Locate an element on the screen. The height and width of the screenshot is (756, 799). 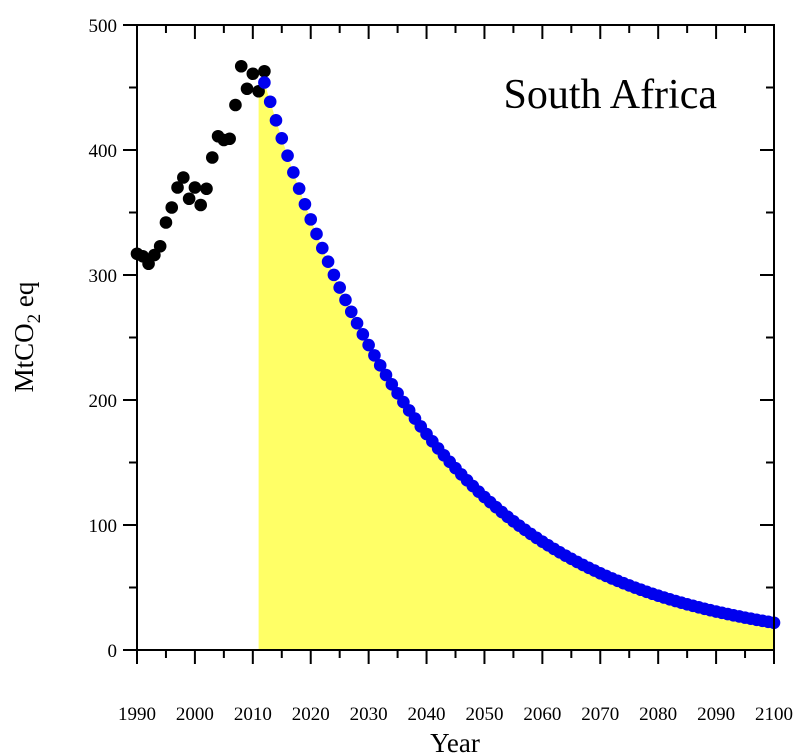
x-tick-label: 2070 is located at coordinates (600, 714).